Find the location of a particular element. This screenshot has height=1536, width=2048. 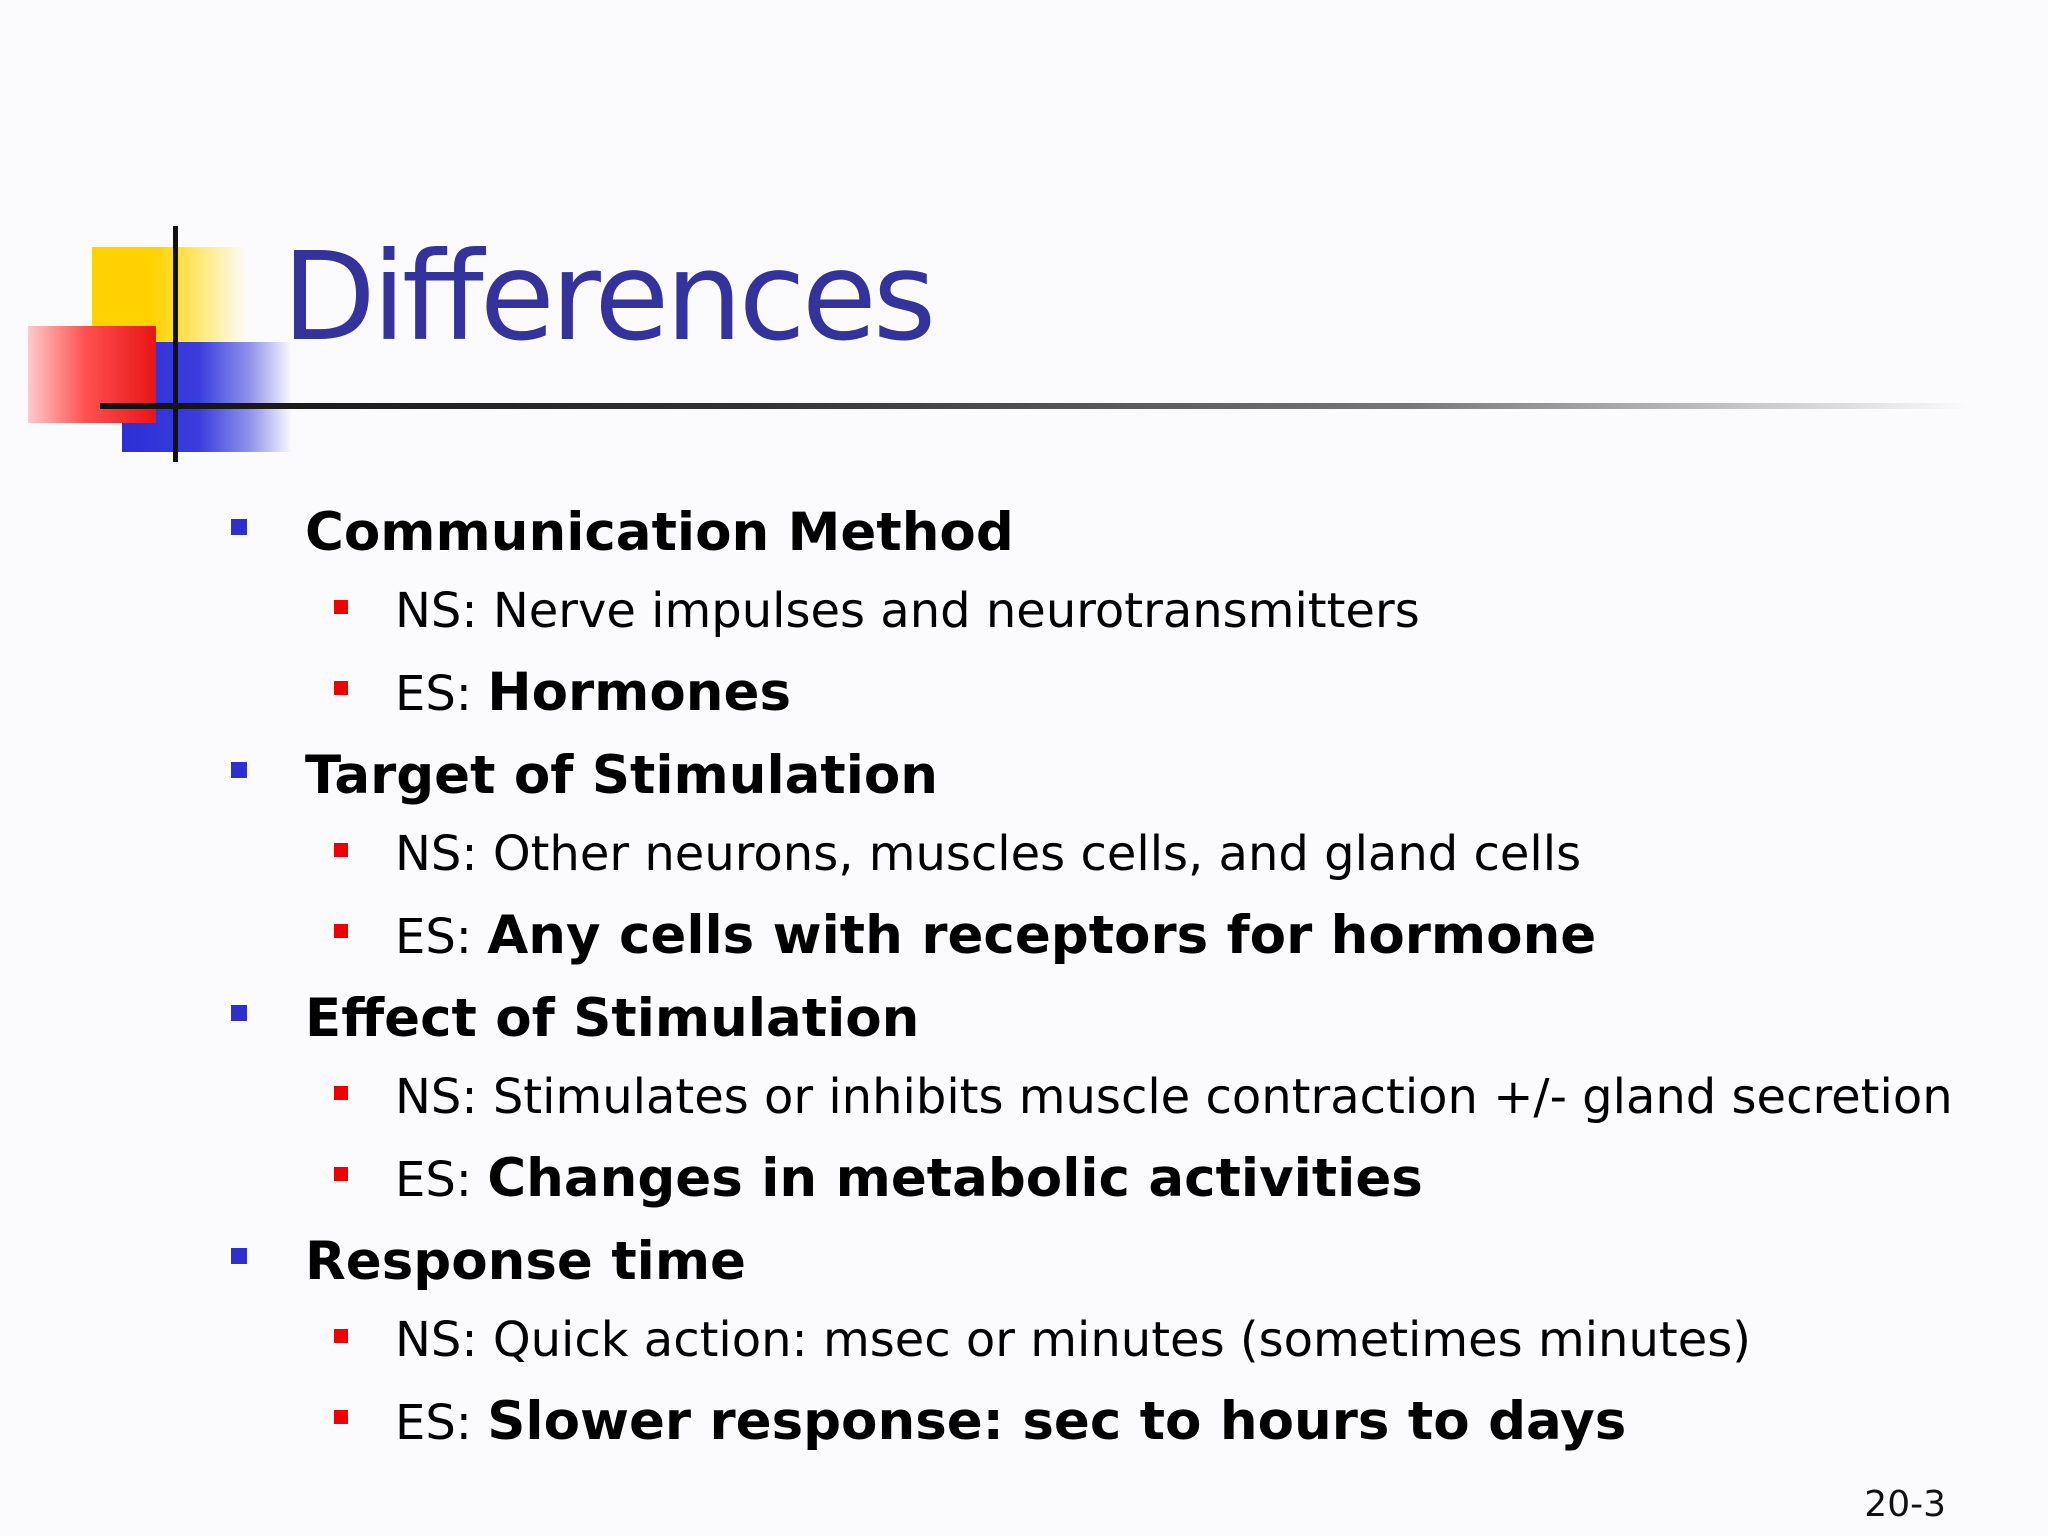

list-item: ES: Hormones is located at coordinates (593, 692).